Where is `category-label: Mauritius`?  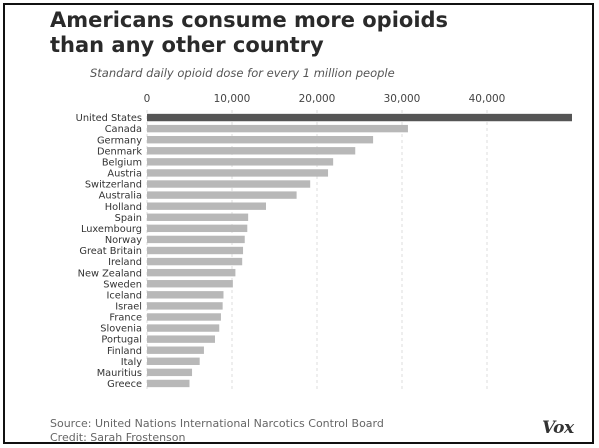
category-label: Mauritius is located at coordinates (119, 373).